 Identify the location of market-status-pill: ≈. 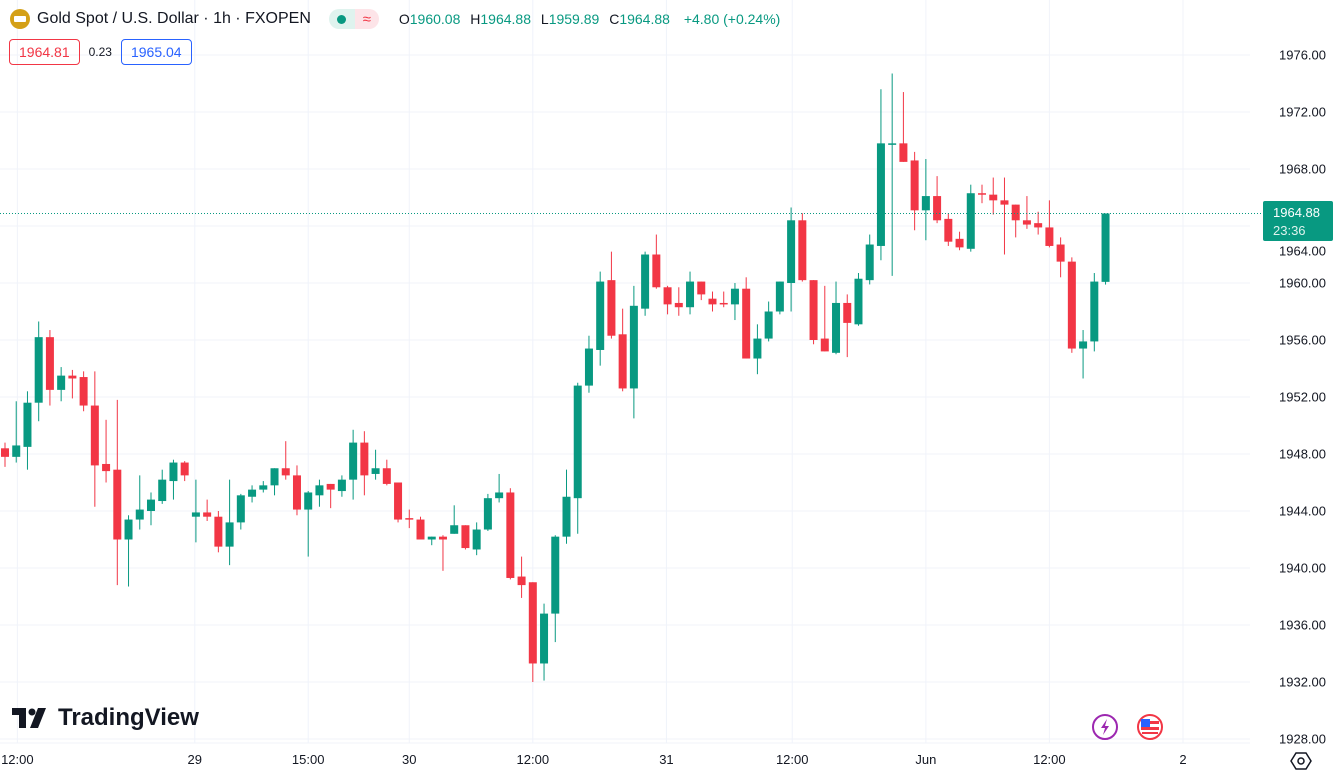
(353, 19).